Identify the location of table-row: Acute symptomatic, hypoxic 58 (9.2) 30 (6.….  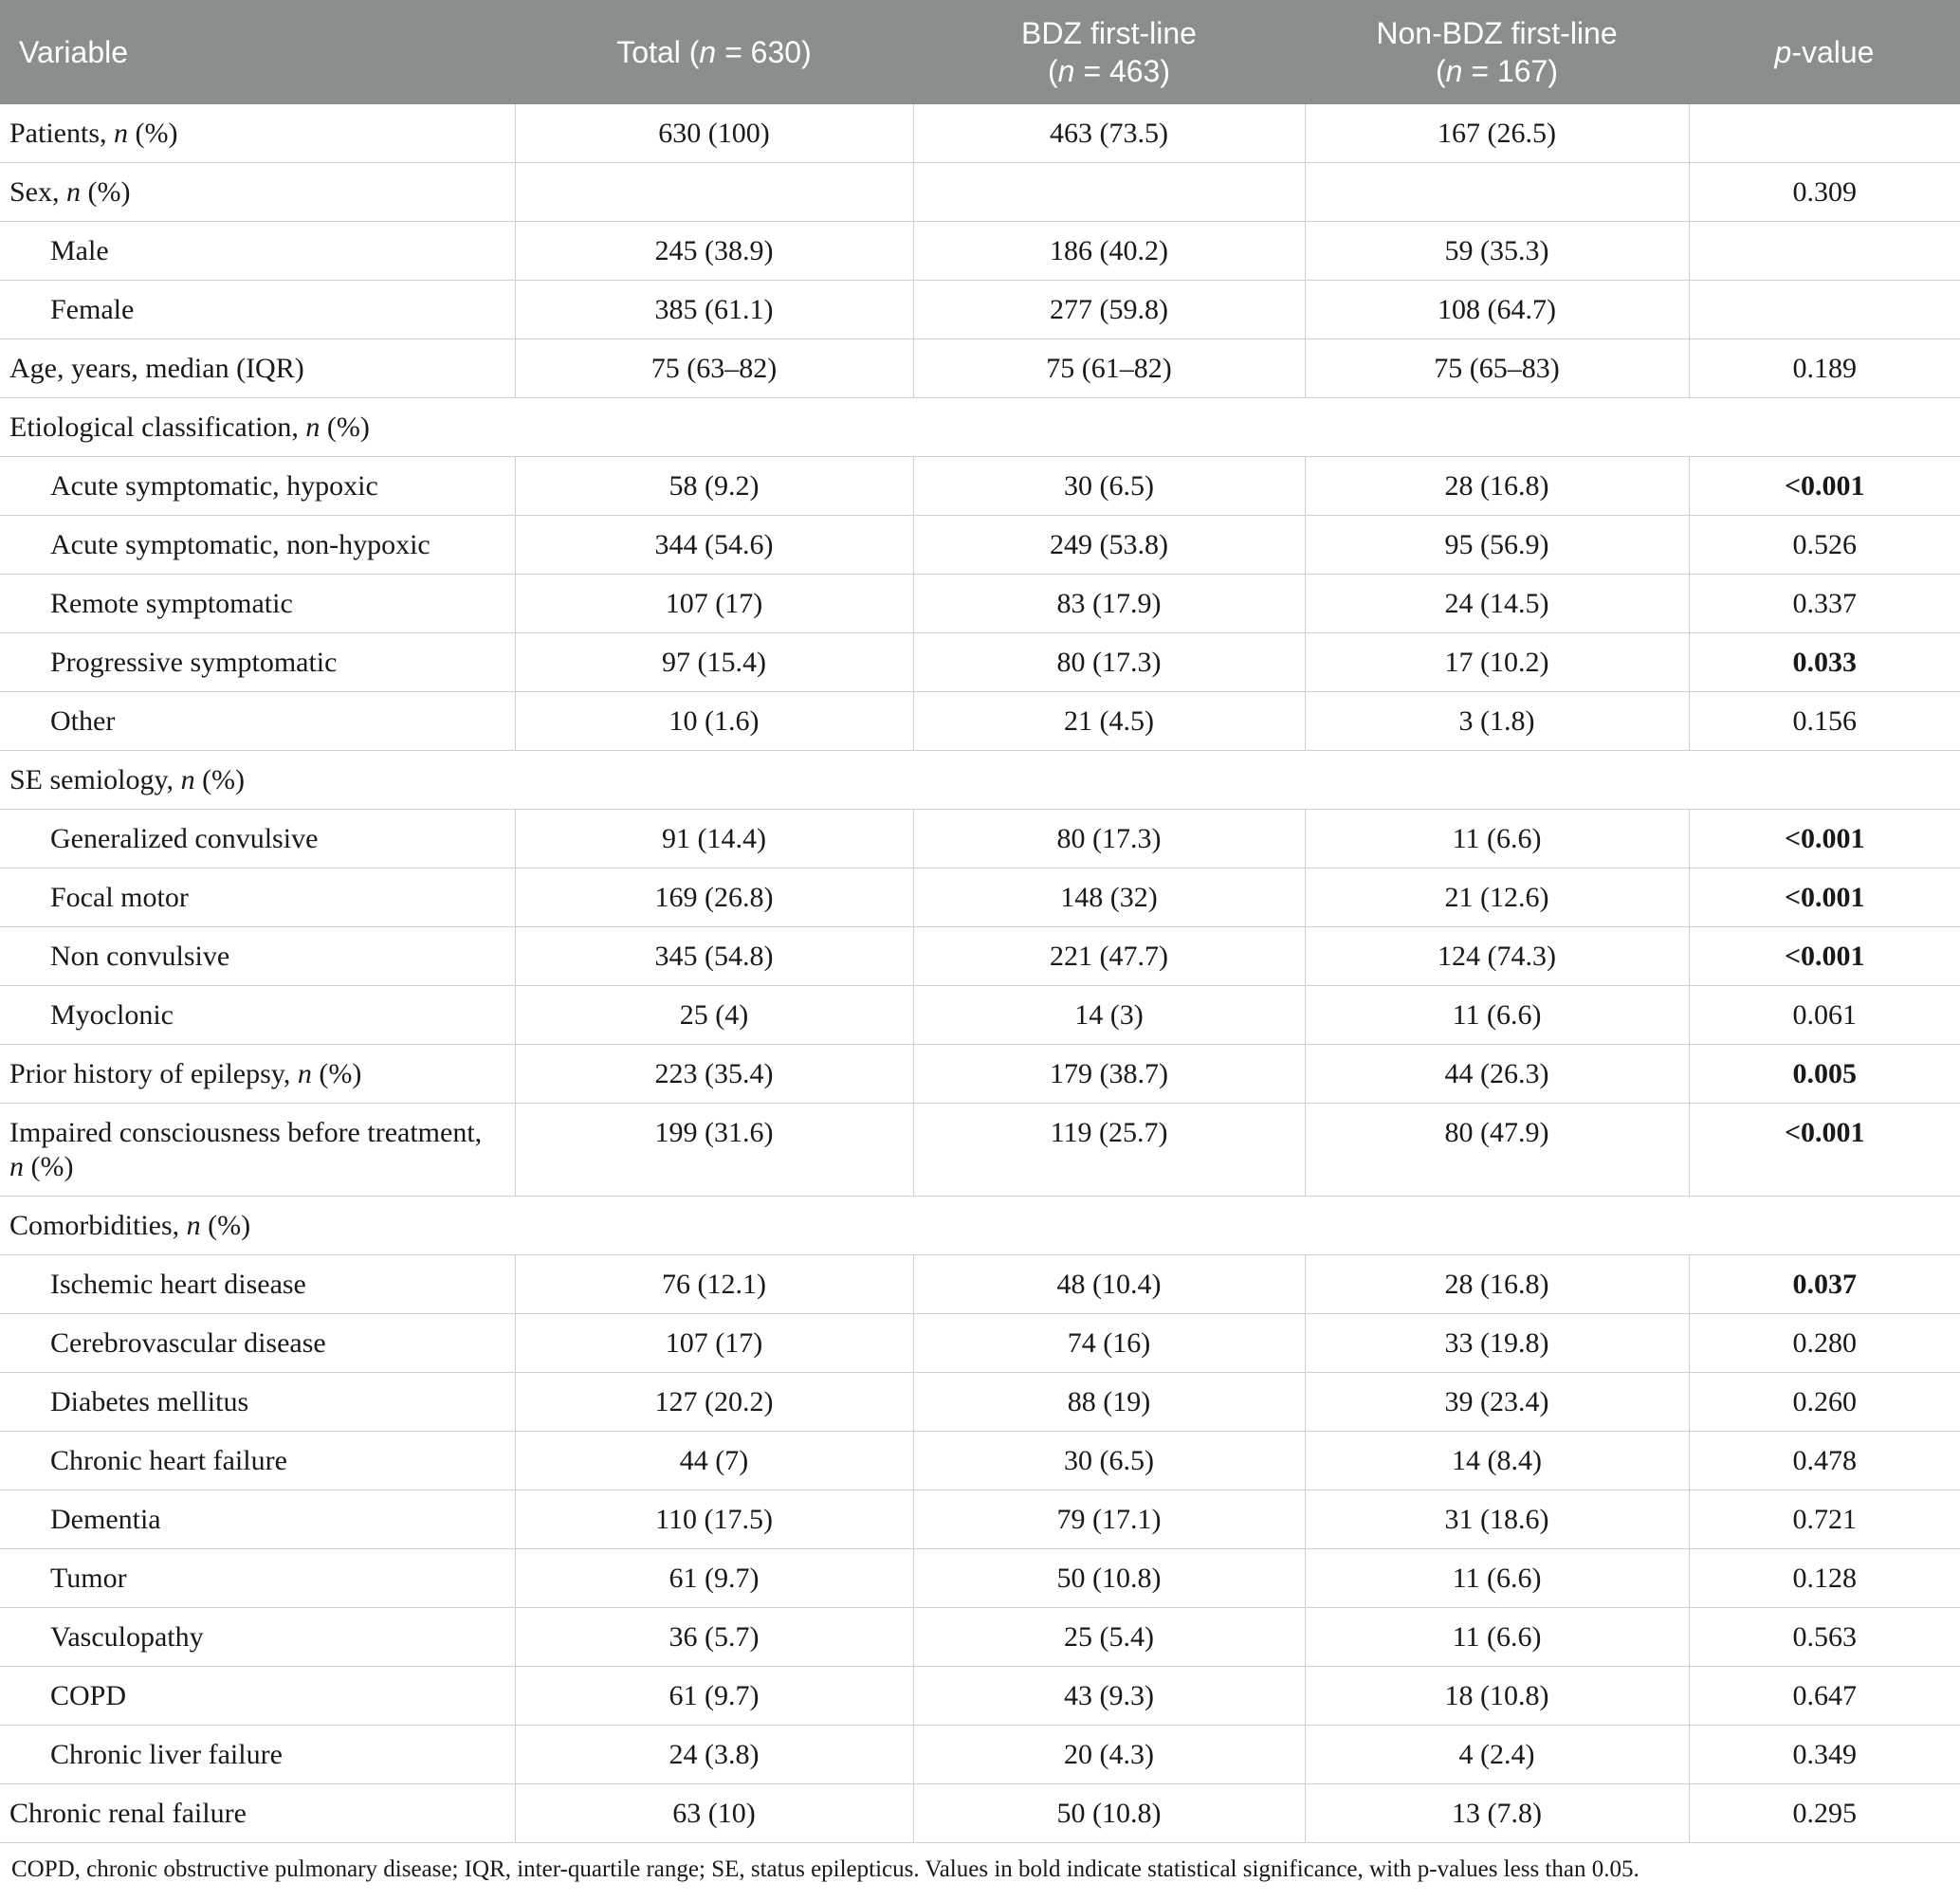
(980, 486).